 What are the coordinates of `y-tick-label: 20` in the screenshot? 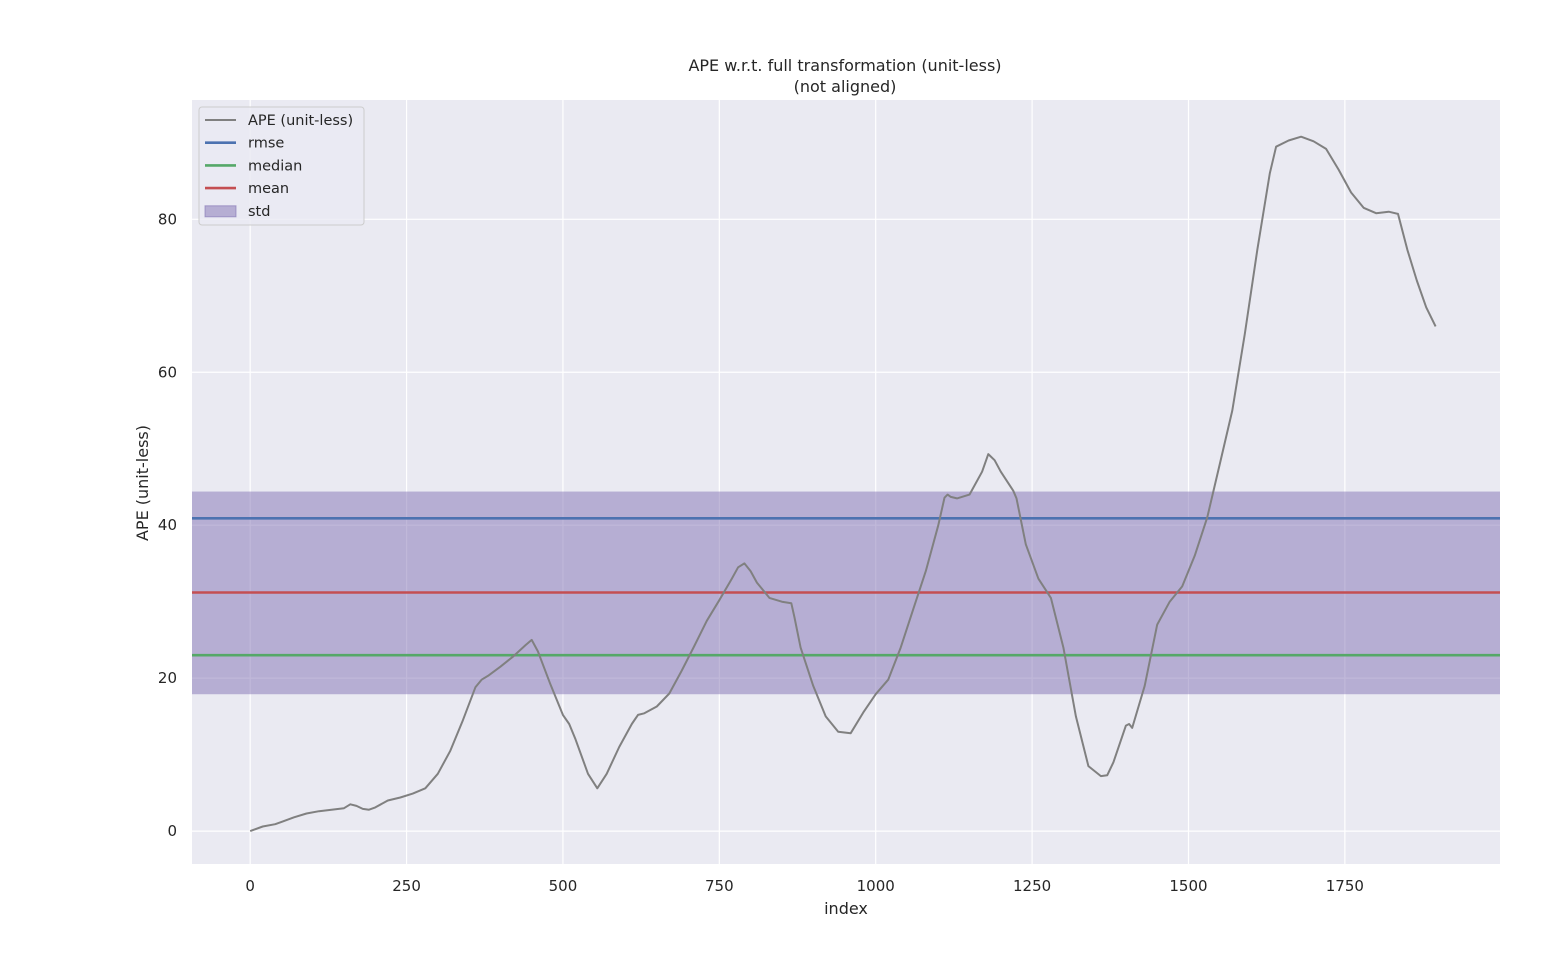 It's located at (167, 678).